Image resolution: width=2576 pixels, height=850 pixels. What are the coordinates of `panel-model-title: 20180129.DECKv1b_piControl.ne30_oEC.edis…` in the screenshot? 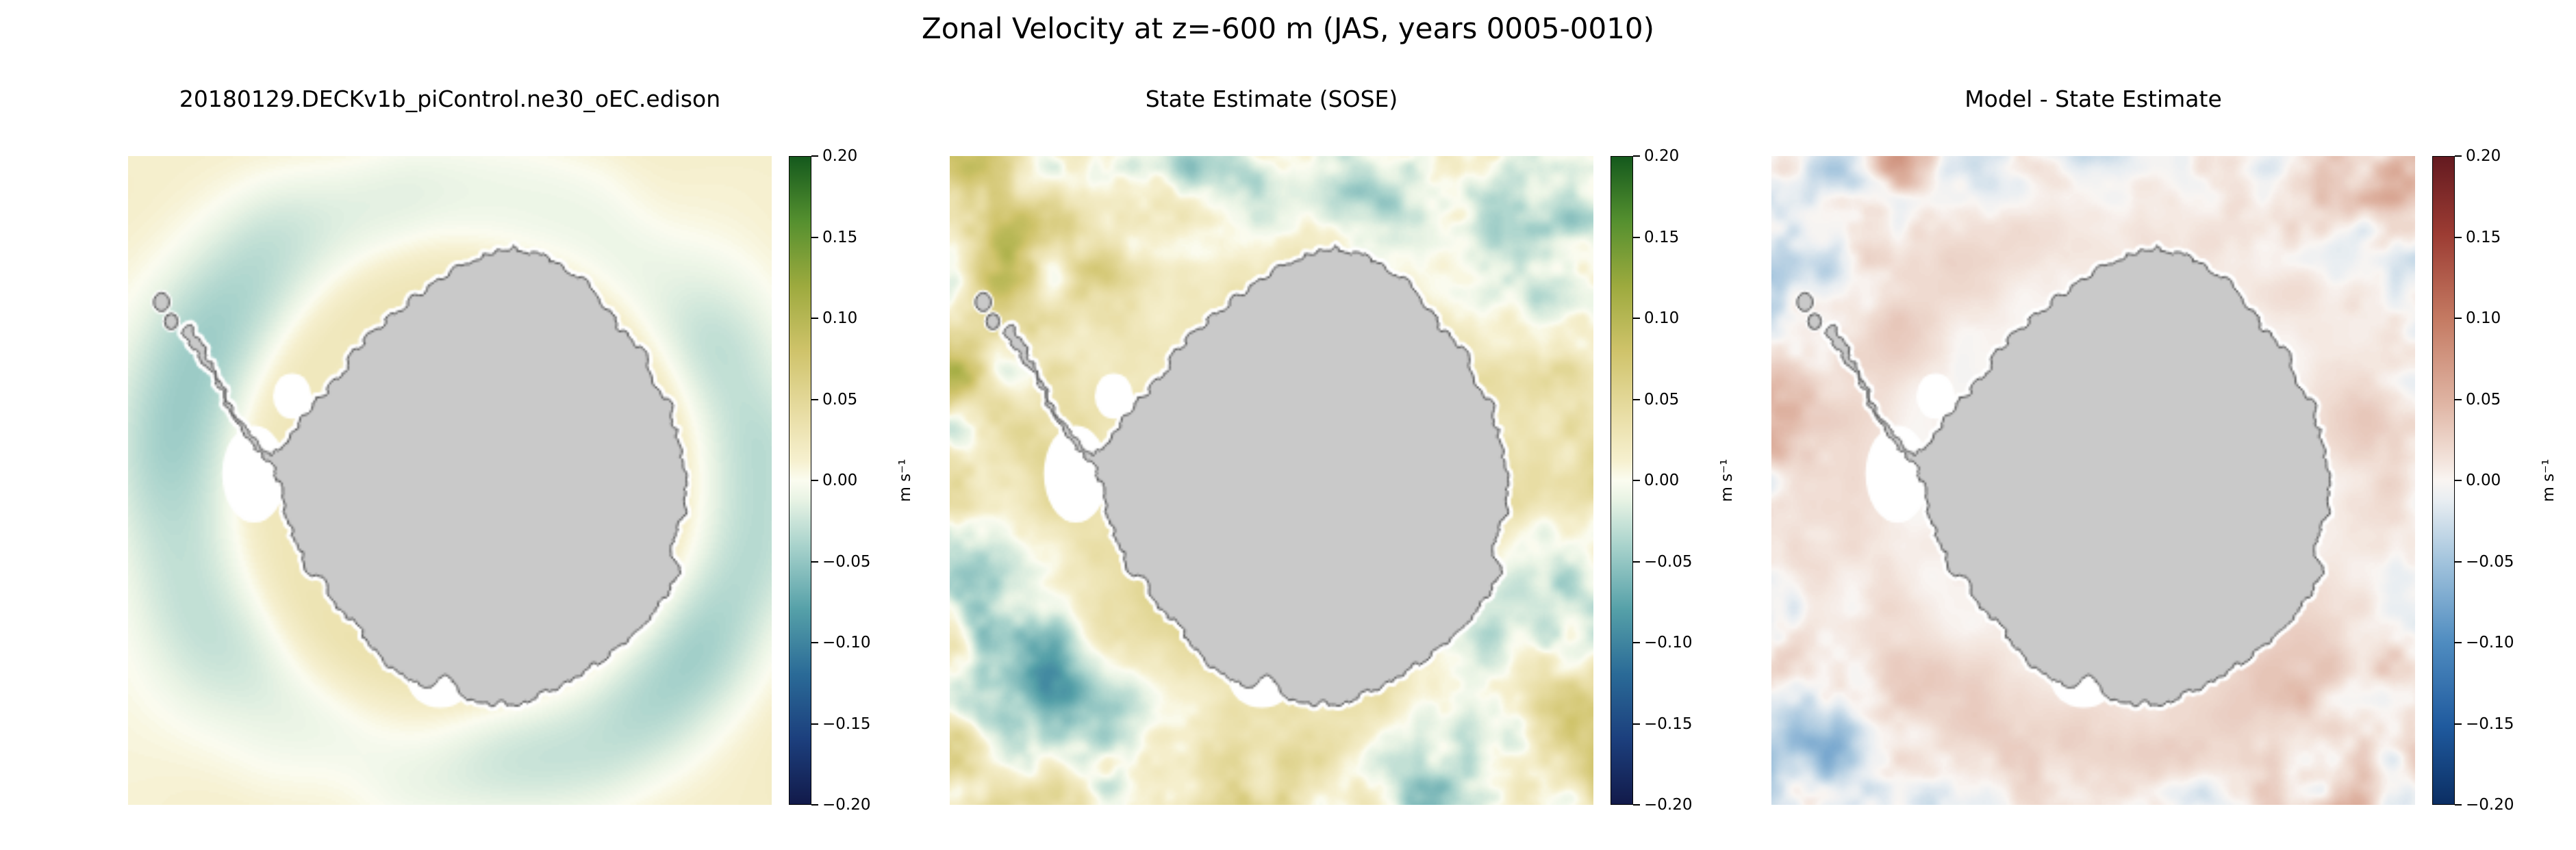 It's located at (450, 99).